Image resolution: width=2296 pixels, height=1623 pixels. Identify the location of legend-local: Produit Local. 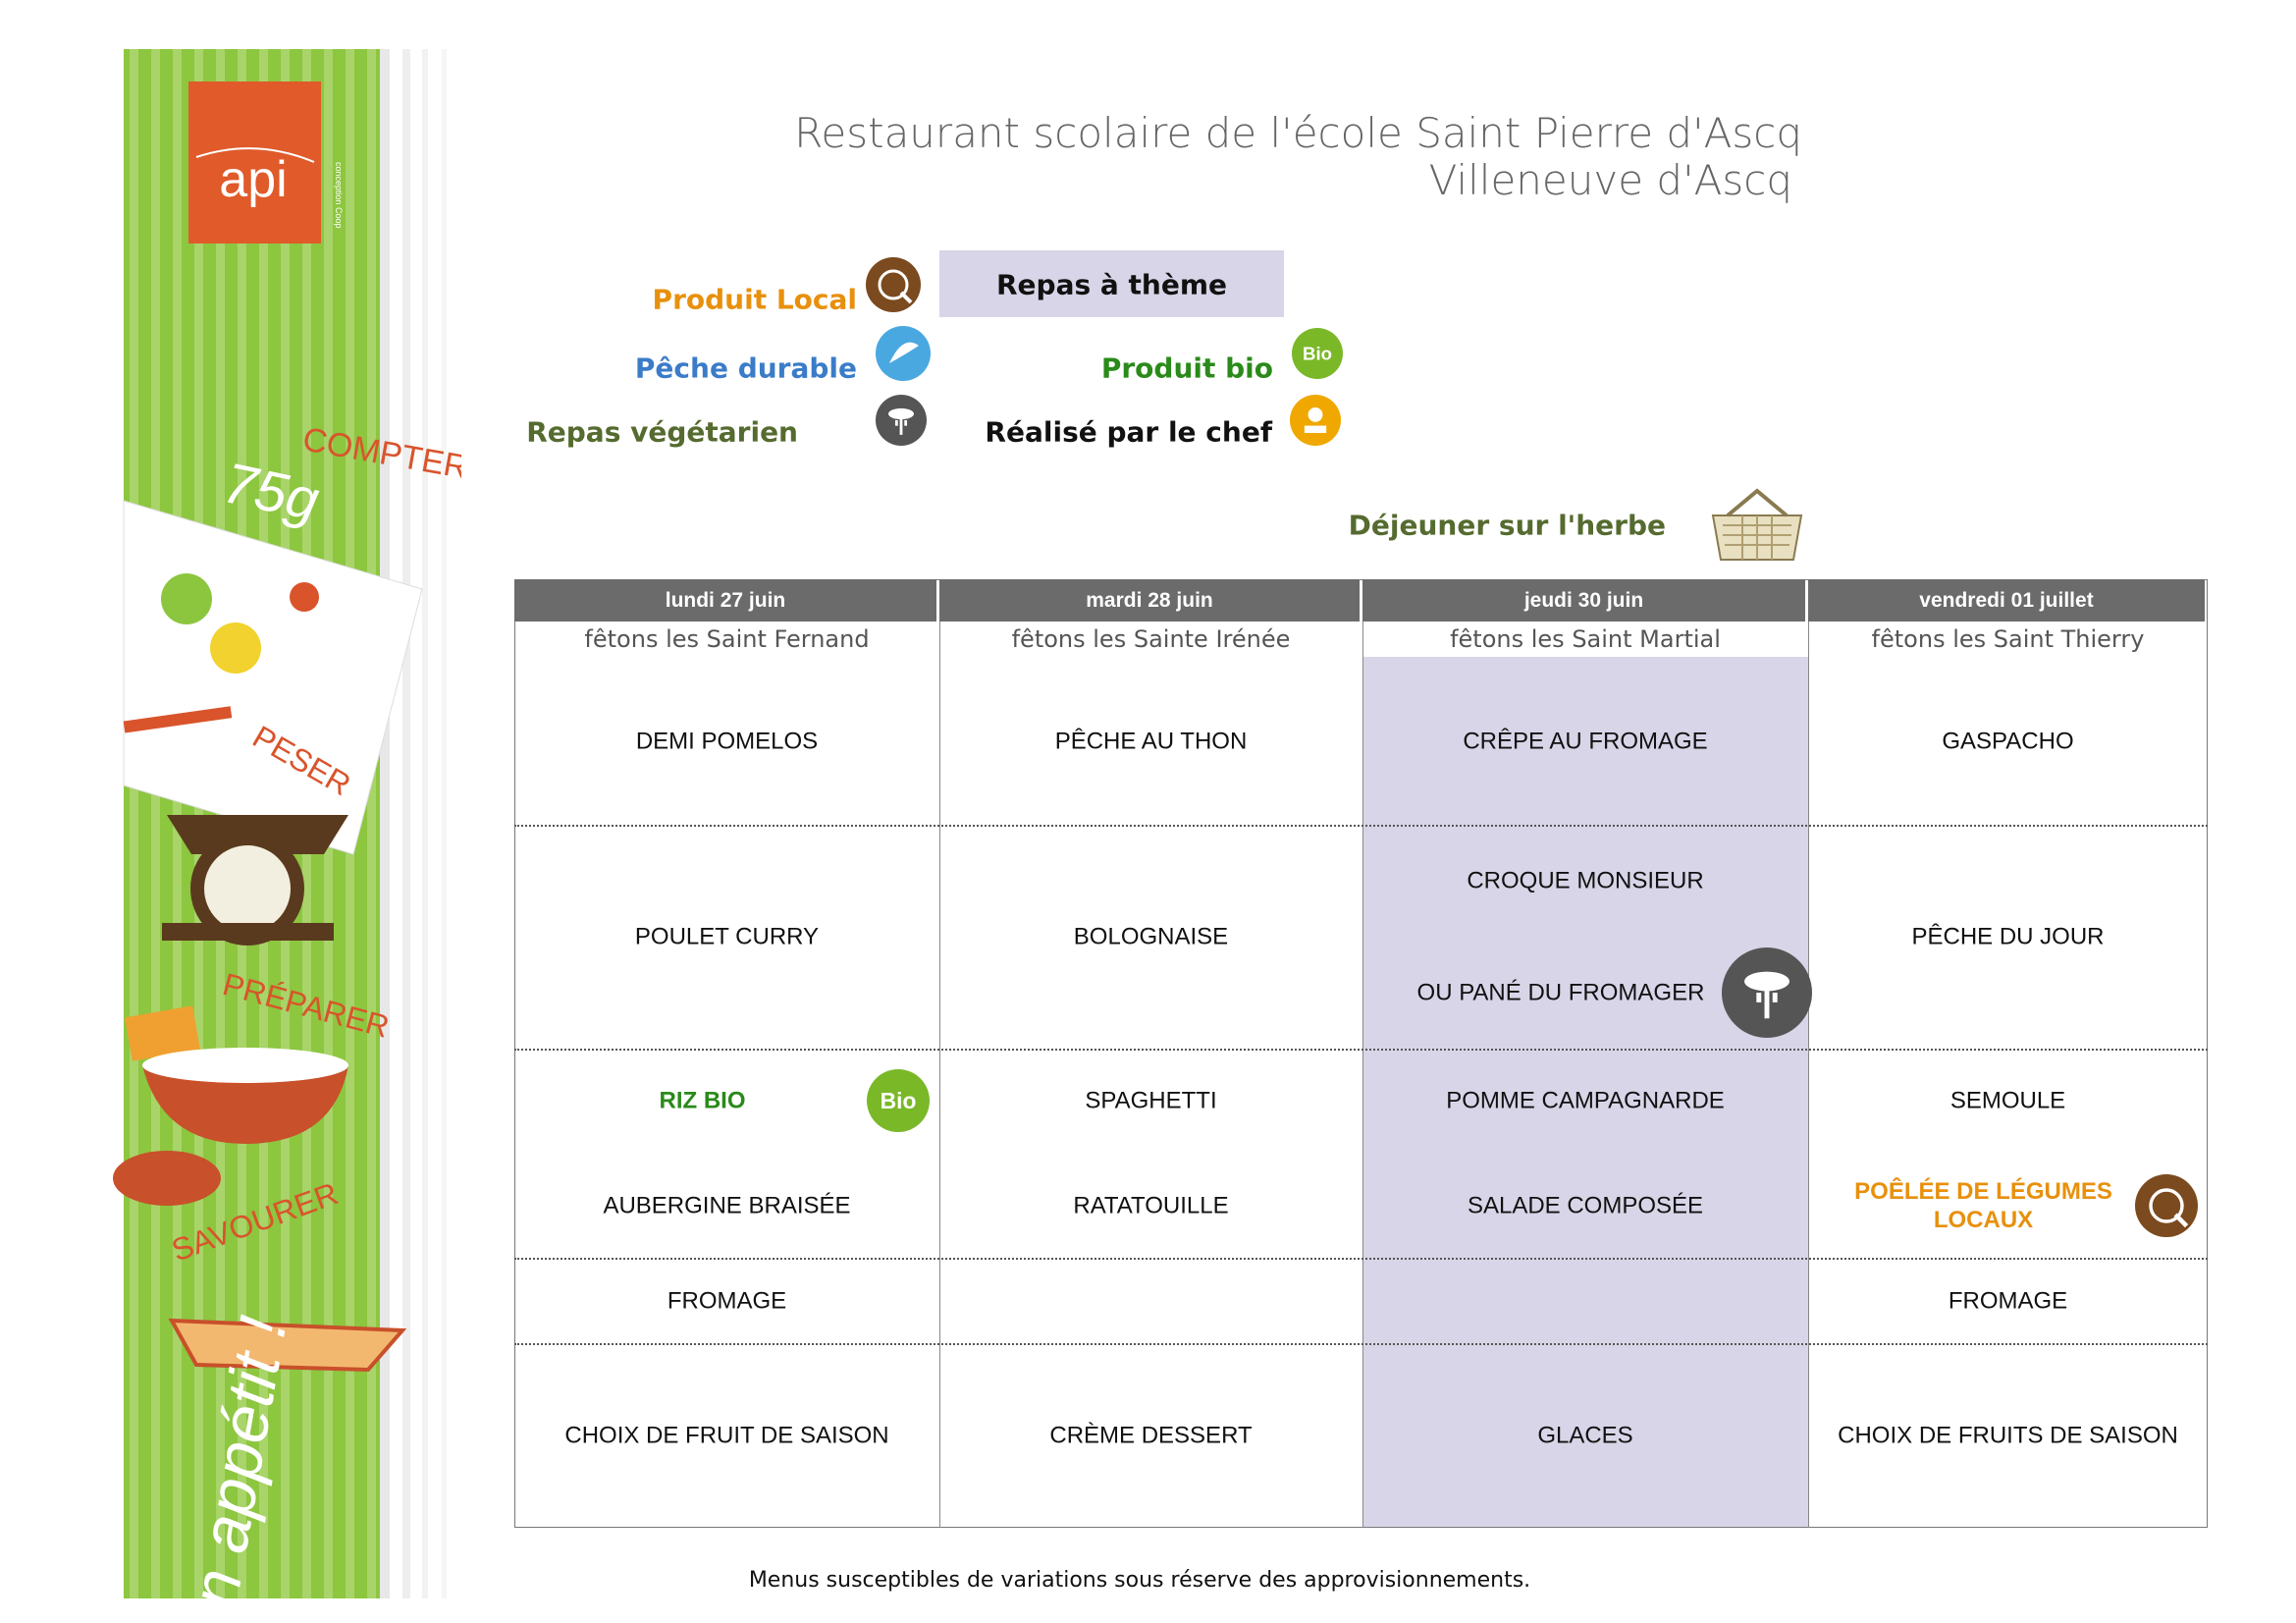
(754, 299).